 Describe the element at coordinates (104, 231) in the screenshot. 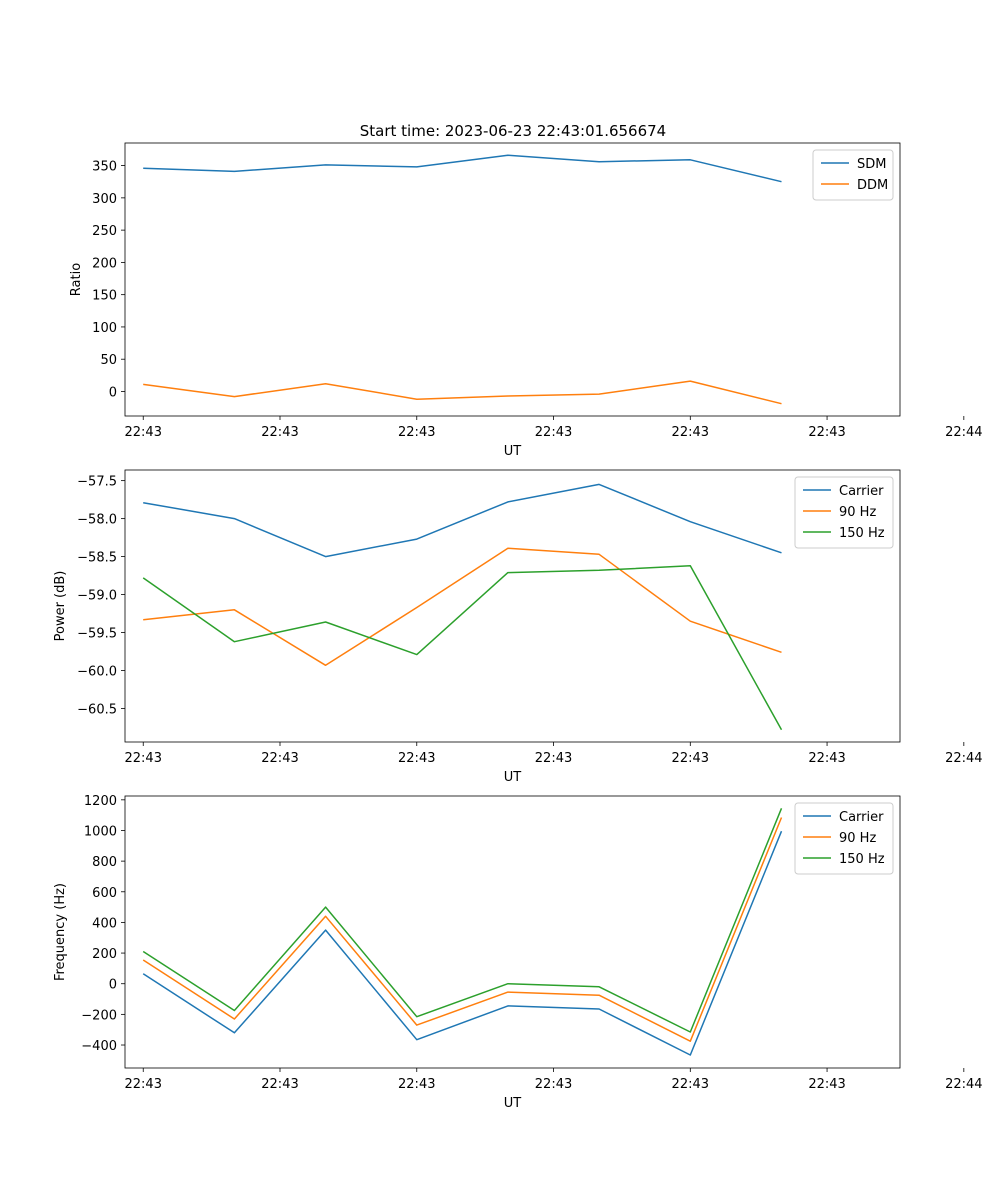

I see `y-tick-label: 250` at that location.